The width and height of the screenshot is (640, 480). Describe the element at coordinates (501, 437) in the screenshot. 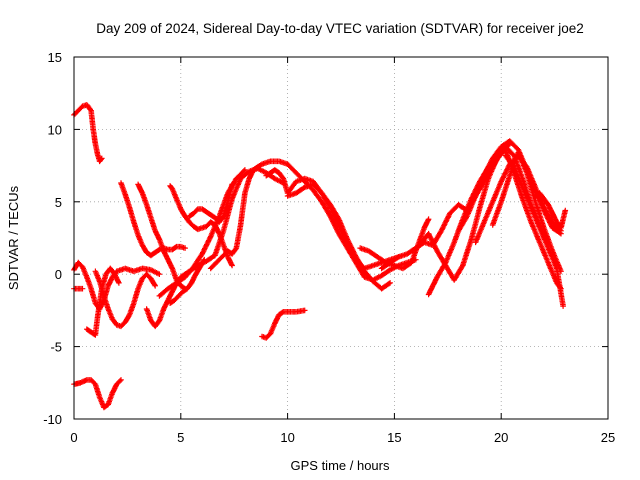

I see `x-tick-label: 20` at that location.